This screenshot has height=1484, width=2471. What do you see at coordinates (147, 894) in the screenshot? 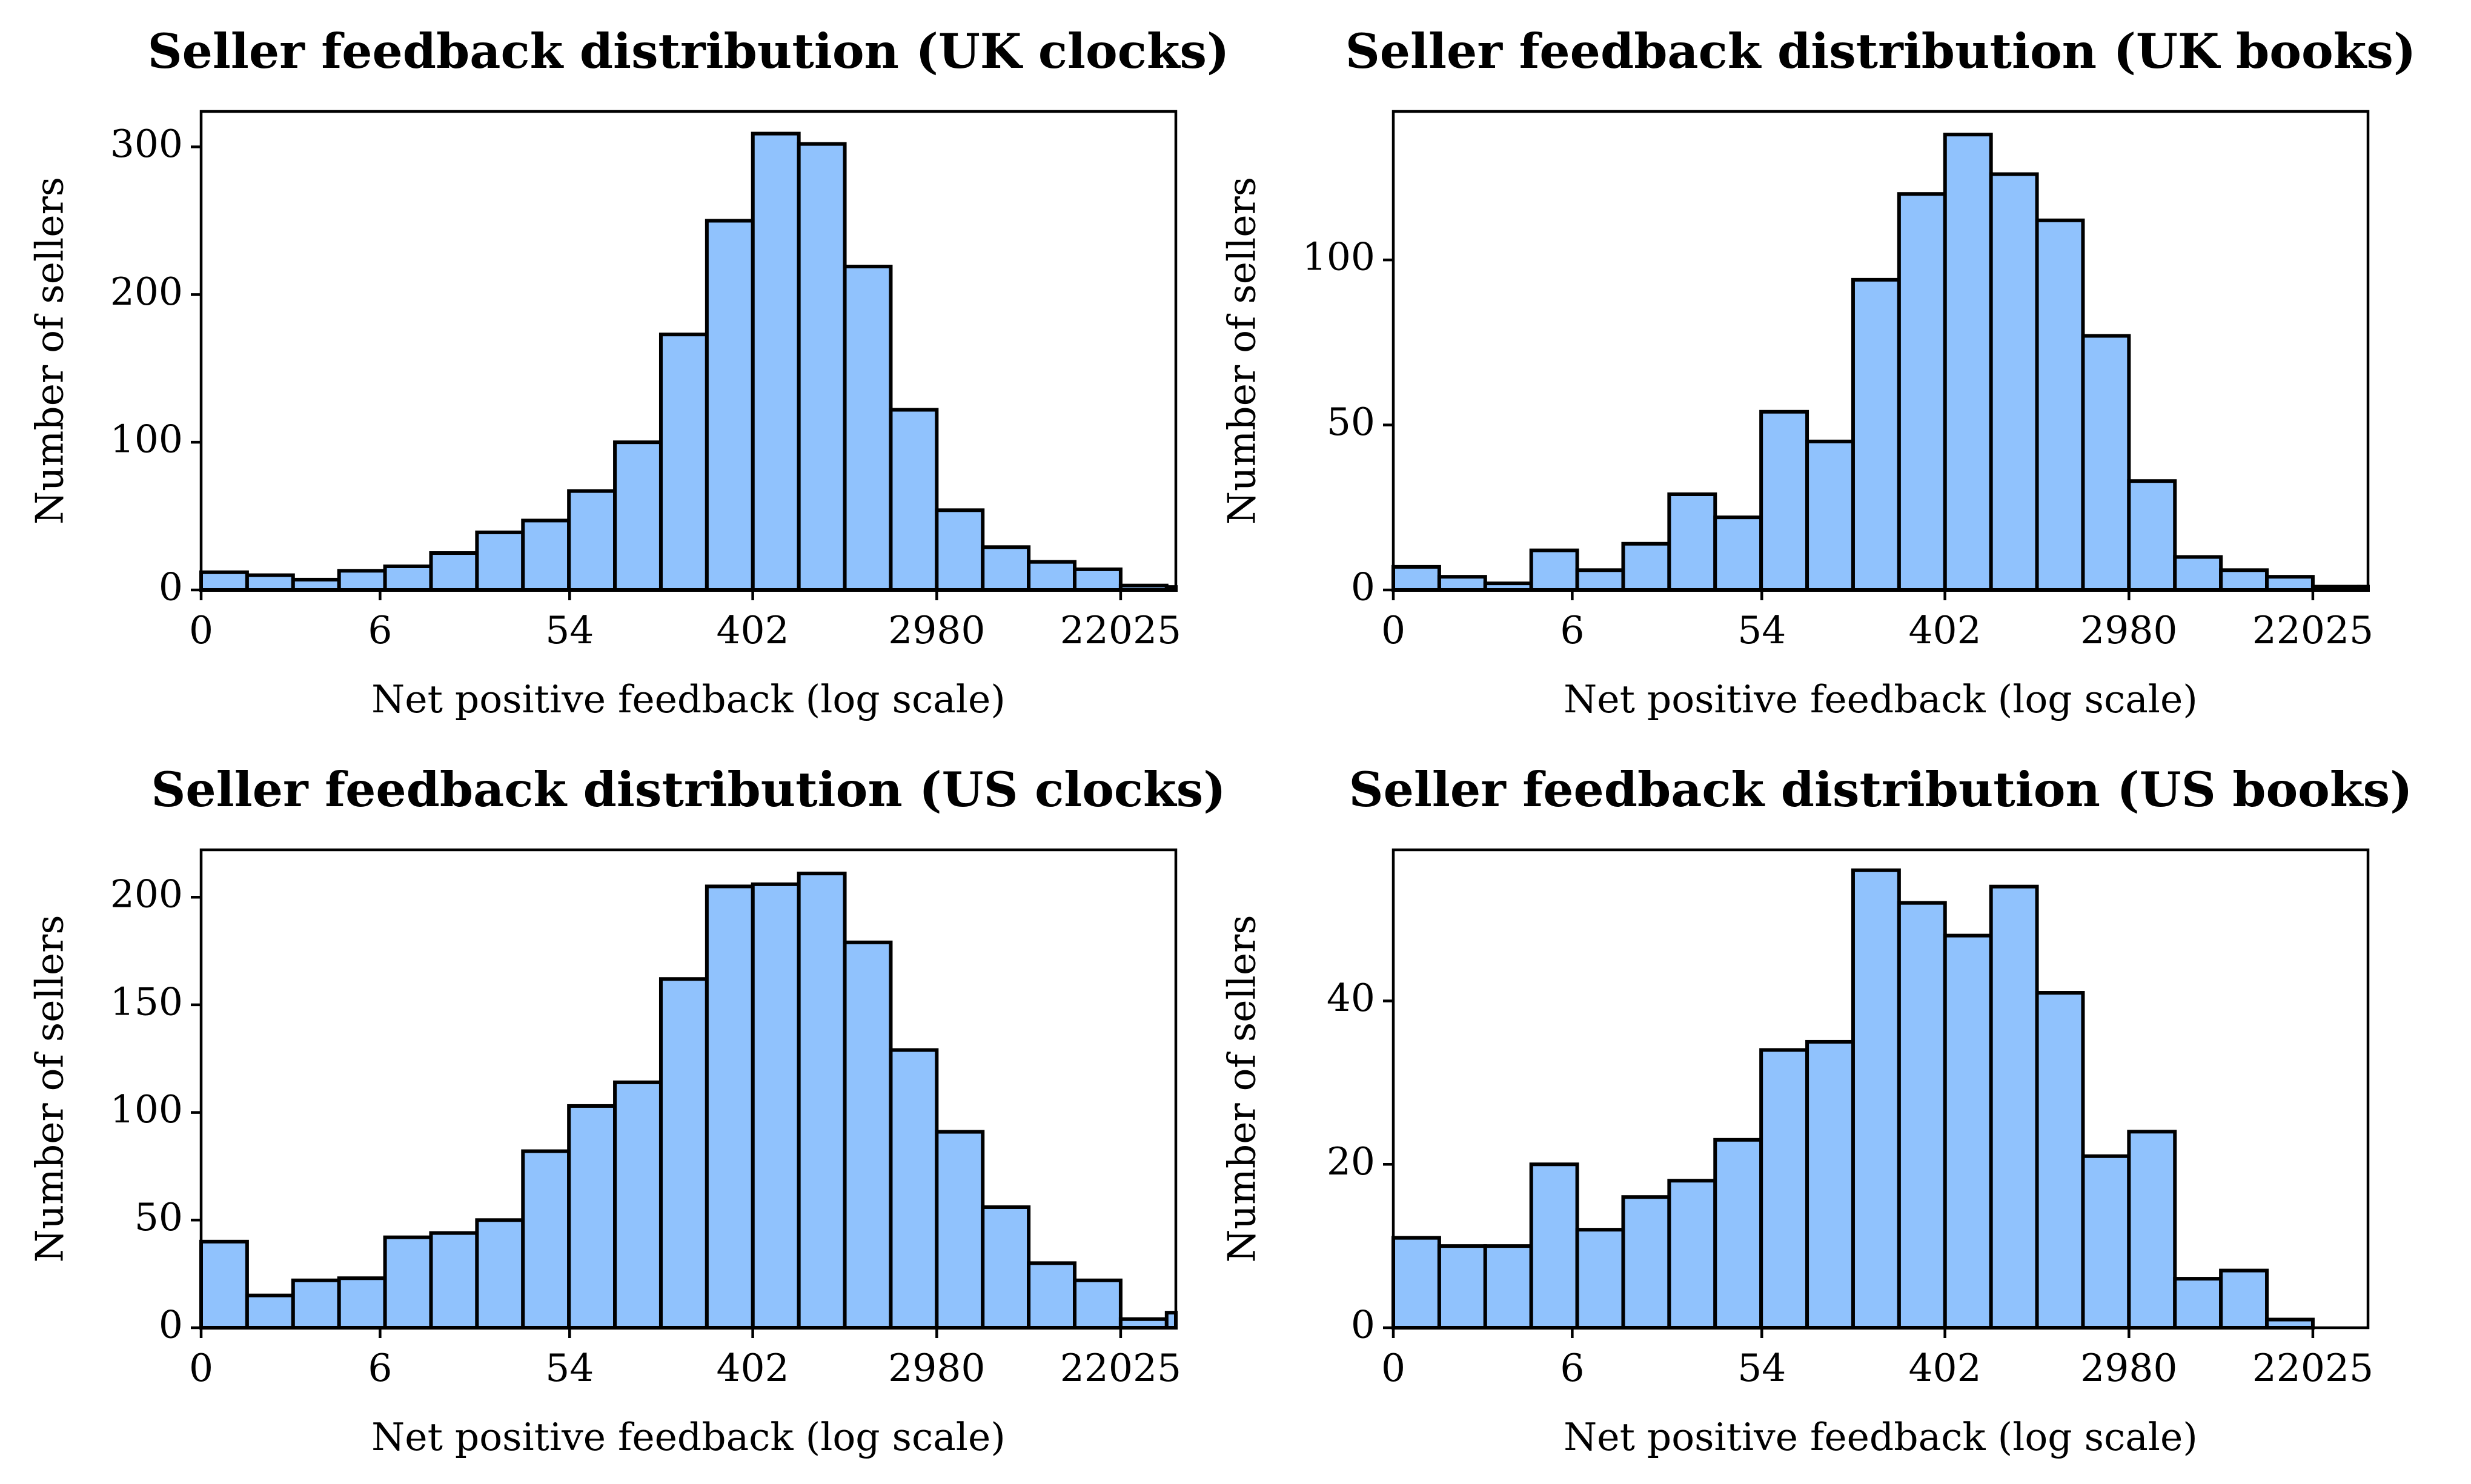
I see `y-tick-label: 200` at bounding box center [147, 894].